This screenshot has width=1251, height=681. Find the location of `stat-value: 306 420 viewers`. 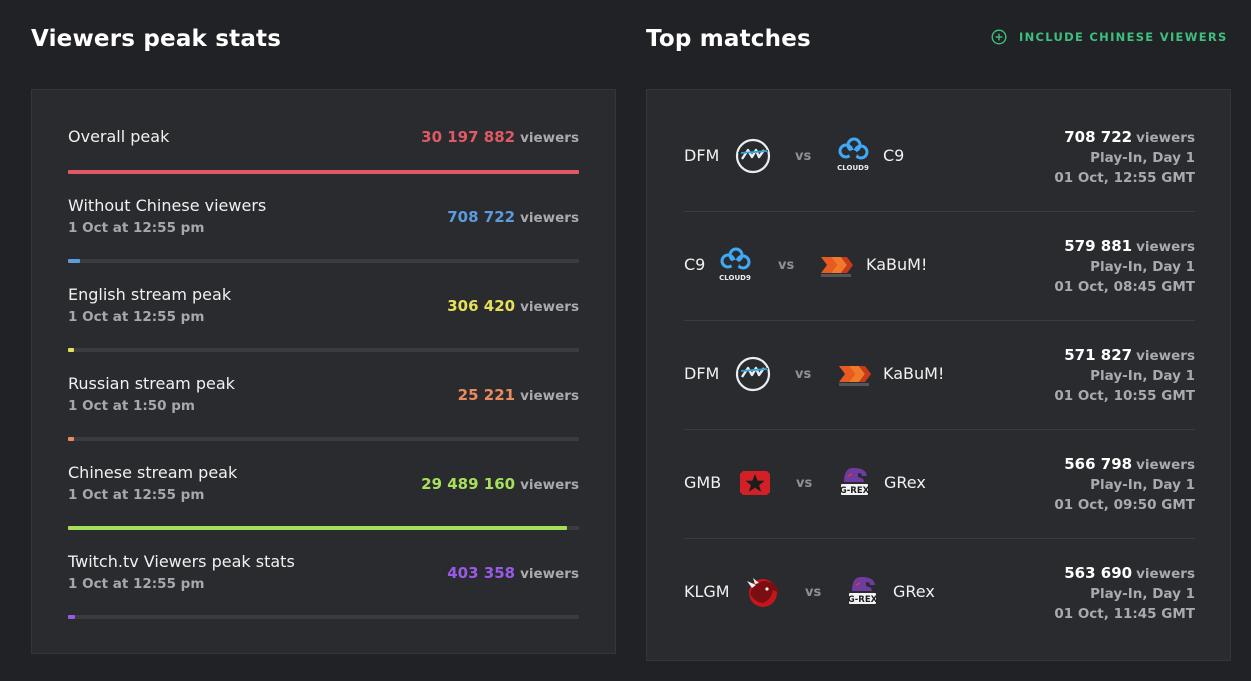

stat-value: 306 420 viewers is located at coordinates (513, 306).